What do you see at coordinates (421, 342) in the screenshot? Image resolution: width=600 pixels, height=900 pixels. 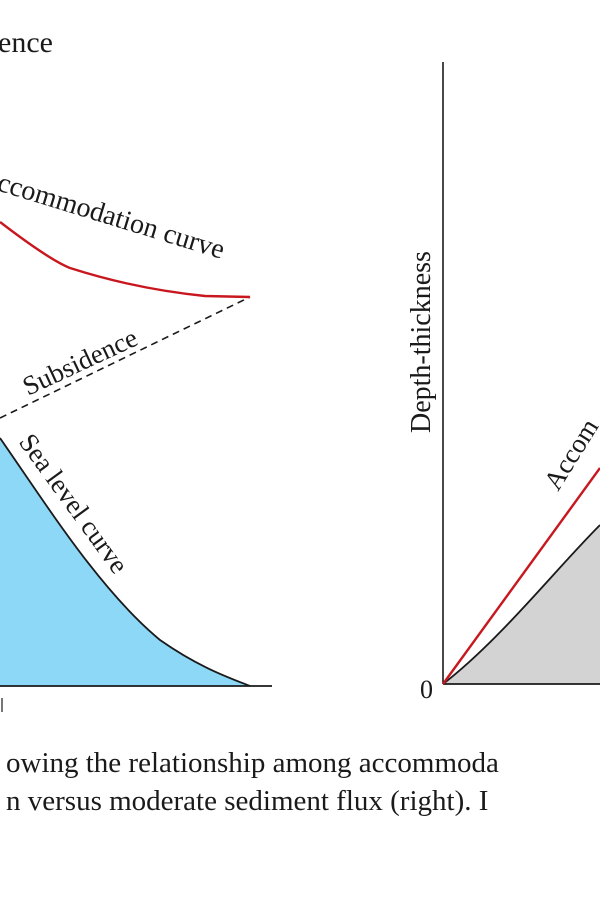 I see `y-axis-label: Depth-thickness` at bounding box center [421, 342].